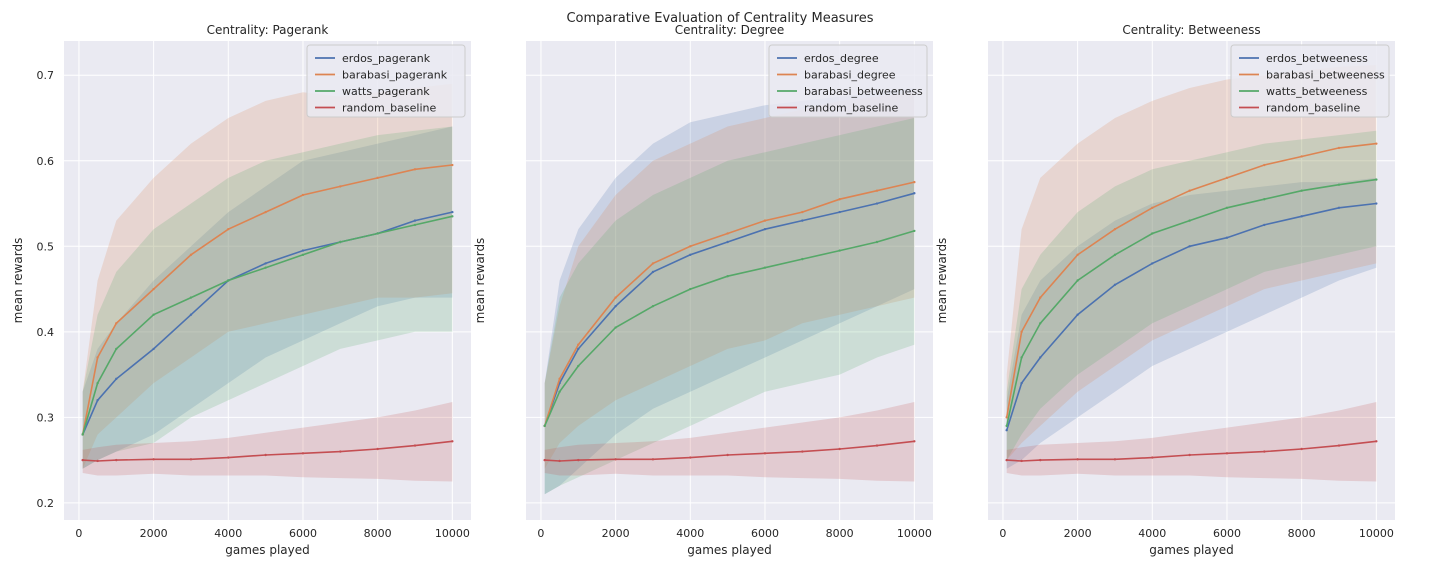 This screenshot has height=576, width=1440. I want to click on legend-label: random_baseline, so click(851, 108).